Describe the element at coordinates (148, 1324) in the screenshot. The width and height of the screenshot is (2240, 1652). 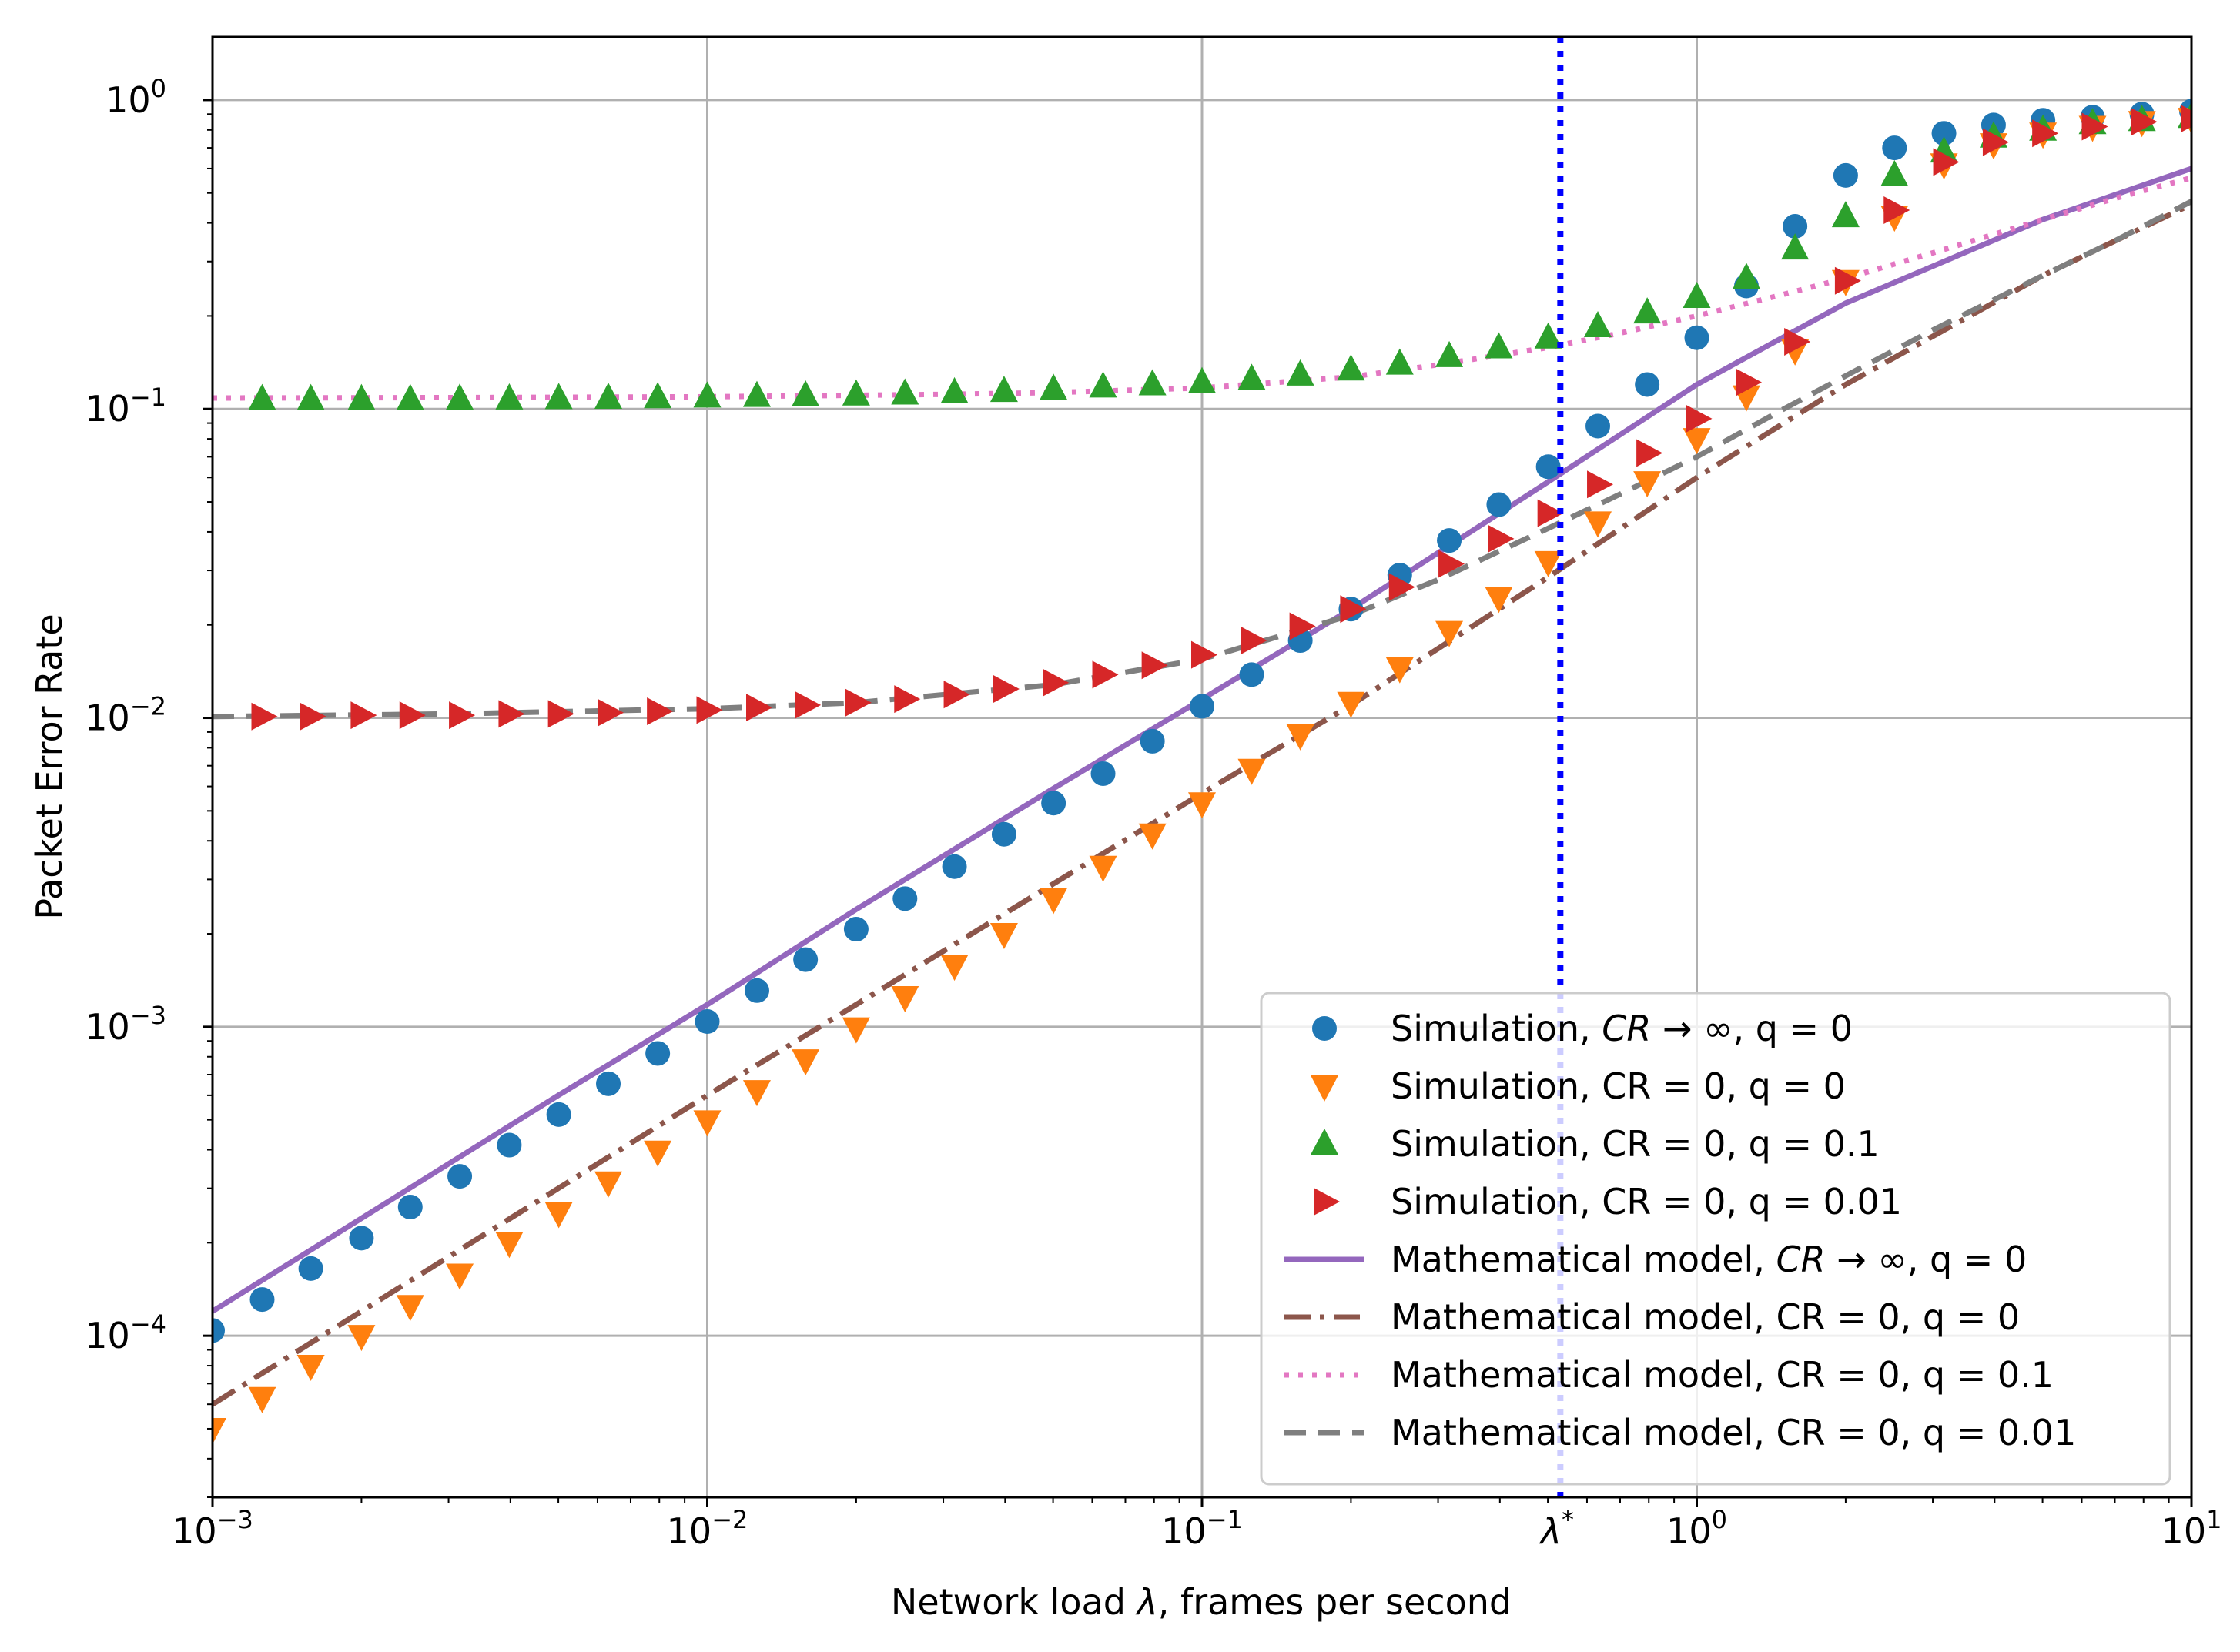
I see `y-tick-exponent: −4` at that location.